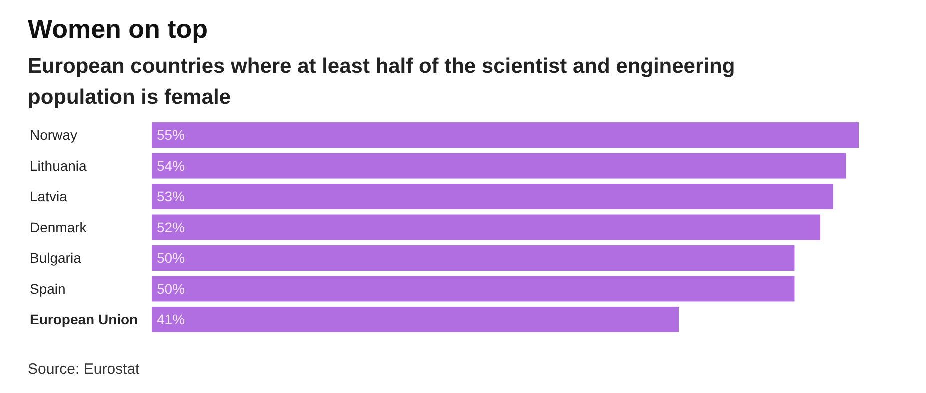 The height and width of the screenshot is (393, 926). What do you see at coordinates (171, 196) in the screenshot?
I see `data-label: 53%` at bounding box center [171, 196].